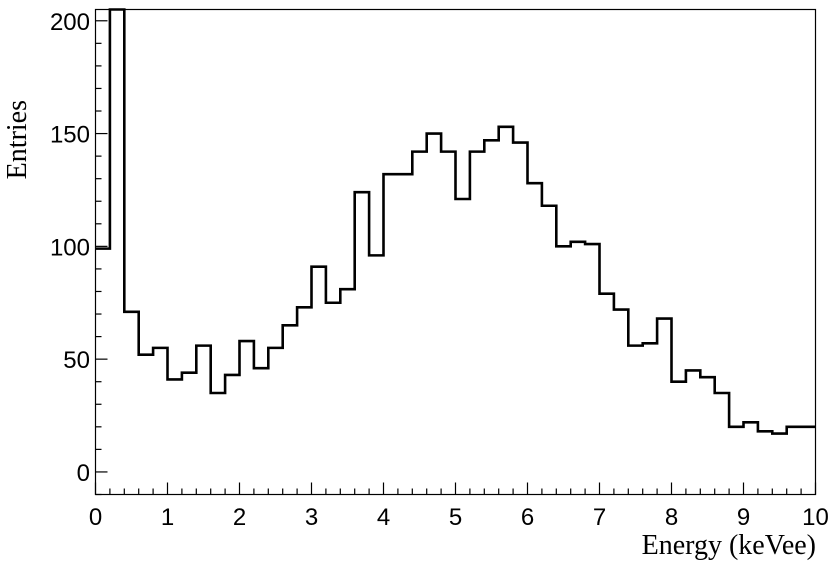  What do you see at coordinates (383, 517) in the screenshot?
I see `x-tick-label: 4` at bounding box center [383, 517].